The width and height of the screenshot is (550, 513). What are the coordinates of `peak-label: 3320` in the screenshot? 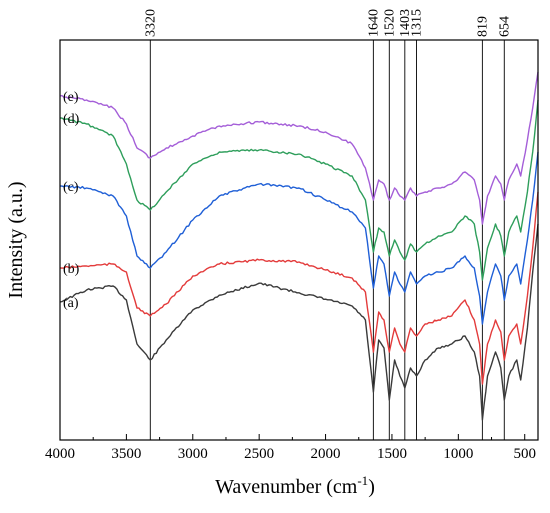 It's located at (150, 23).